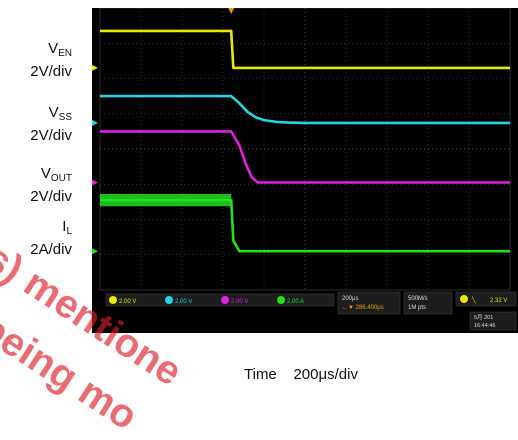 The image size is (518, 440). Describe the element at coordinates (51, 196) in the screenshot. I see `label-vout-scale: 2V/div` at that location.